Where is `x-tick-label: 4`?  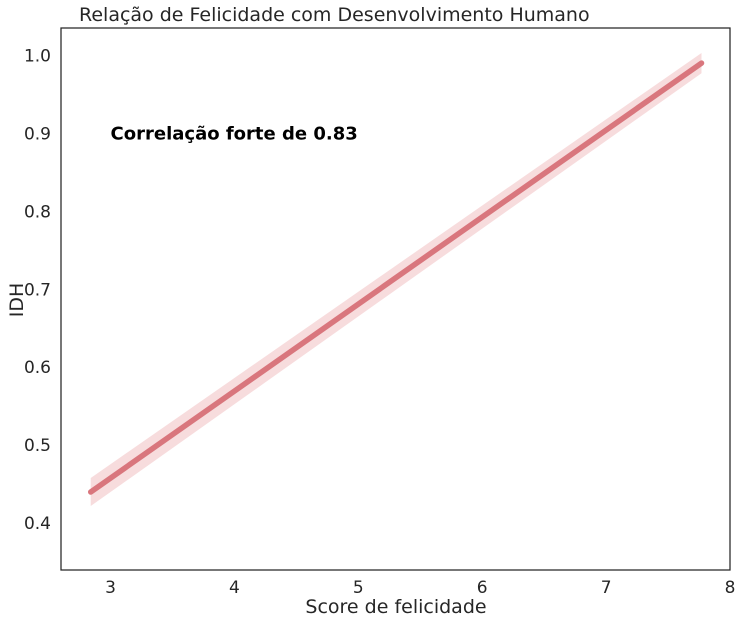 x-tick-label: 4 is located at coordinates (234, 588).